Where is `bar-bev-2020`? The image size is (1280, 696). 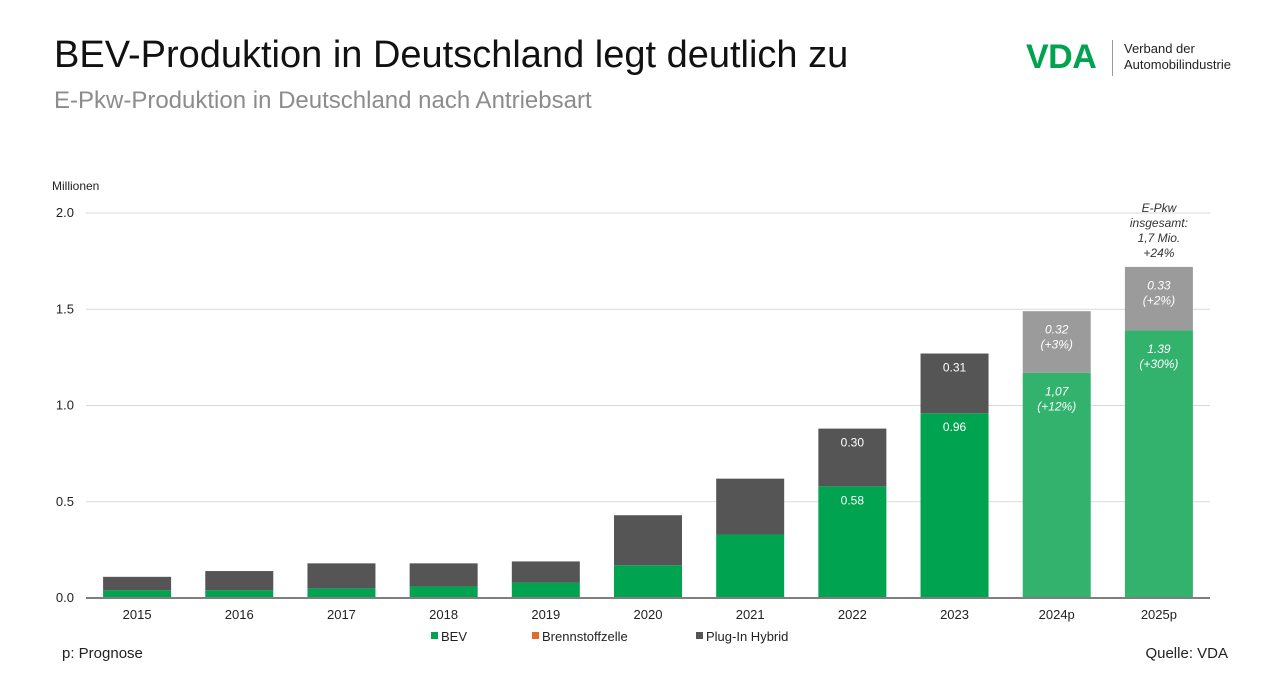
bar-bev-2020 is located at coordinates (648, 581).